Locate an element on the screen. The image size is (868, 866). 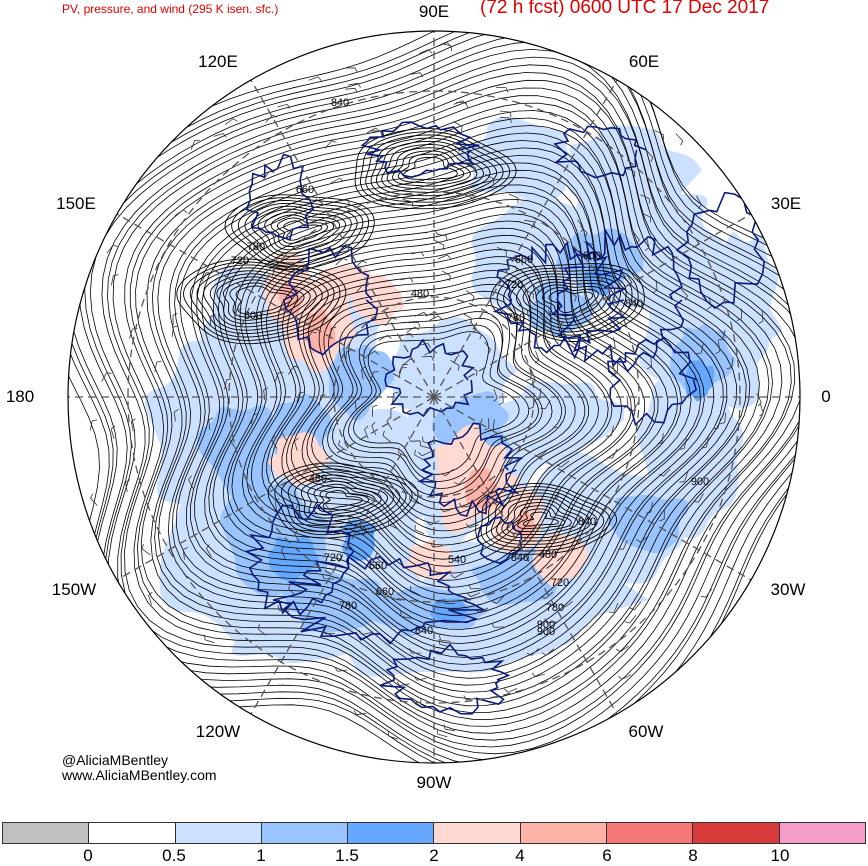
lon-label-120w: 120W is located at coordinates (218, 731).